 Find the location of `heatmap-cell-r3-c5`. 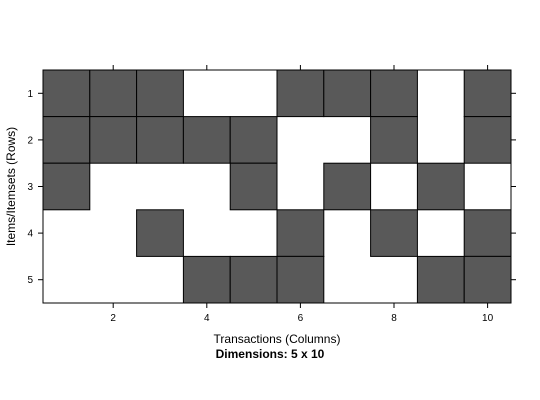

heatmap-cell-r3-c5 is located at coordinates (253, 186).